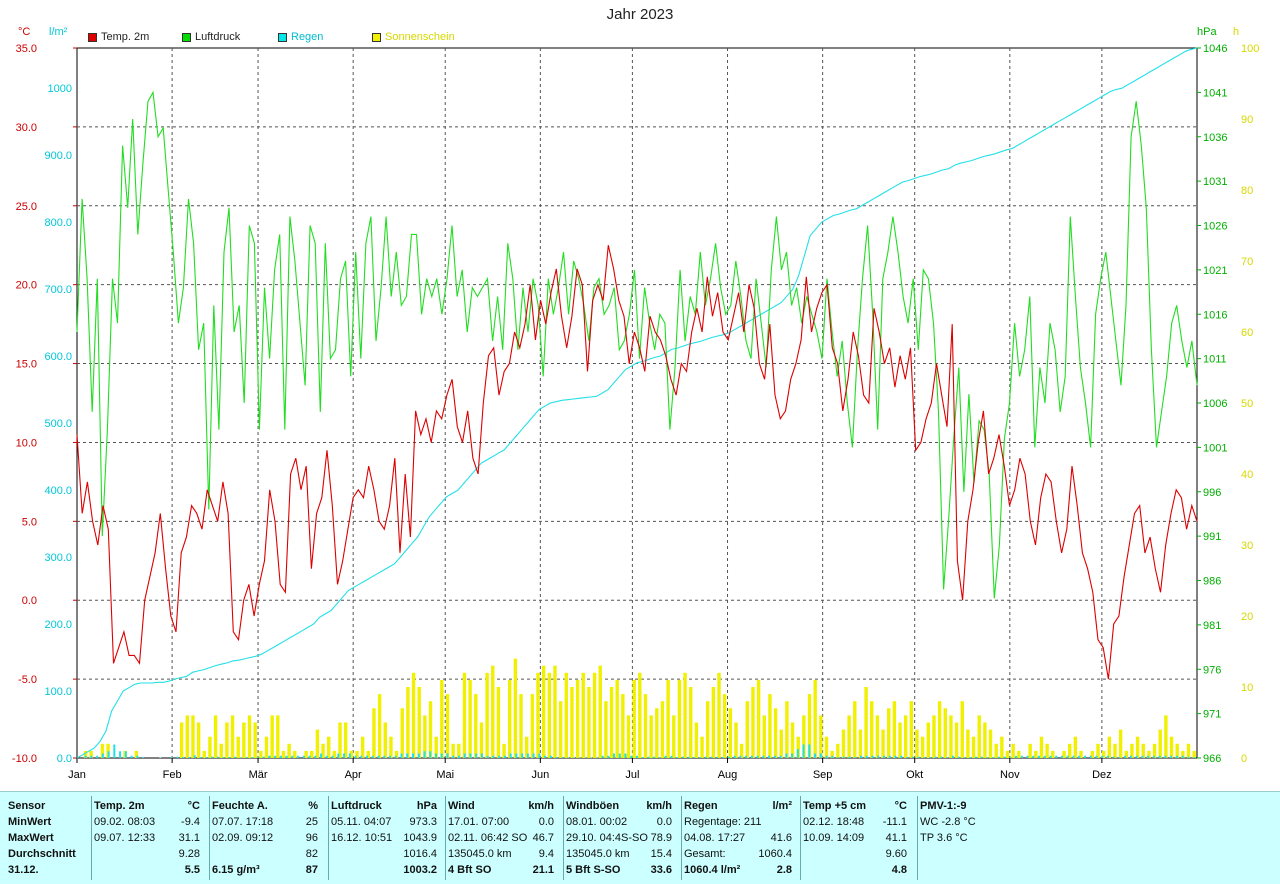 The image size is (1280, 884). What do you see at coordinates (664, 822) in the screenshot?
I see `cell-value: 0.0` at bounding box center [664, 822].